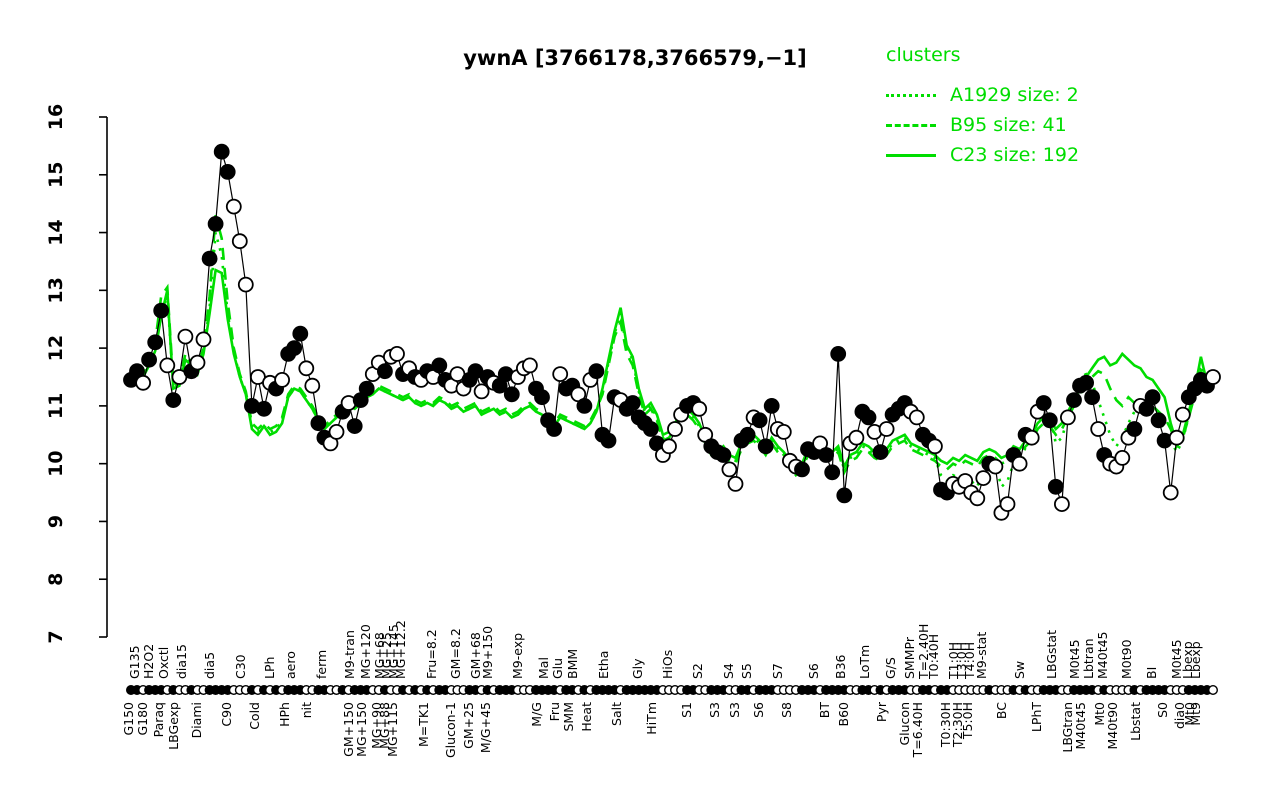  I want to click on x-axis-label-bottom: S0, so click(1162, 710).